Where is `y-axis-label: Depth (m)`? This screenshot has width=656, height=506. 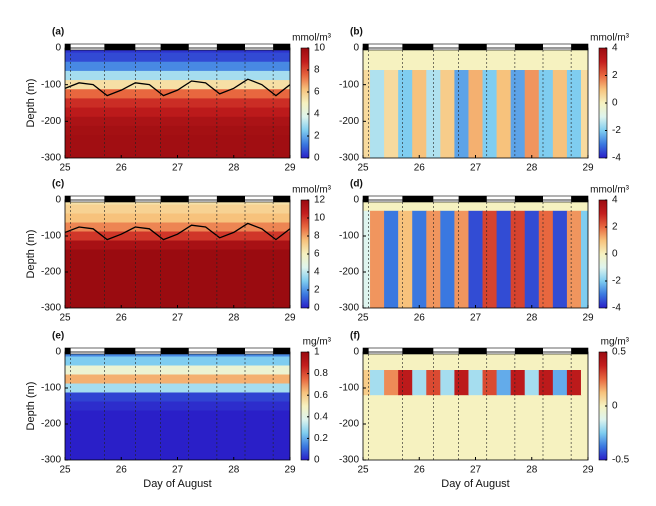 y-axis-label: Depth (m) is located at coordinates (31, 406).